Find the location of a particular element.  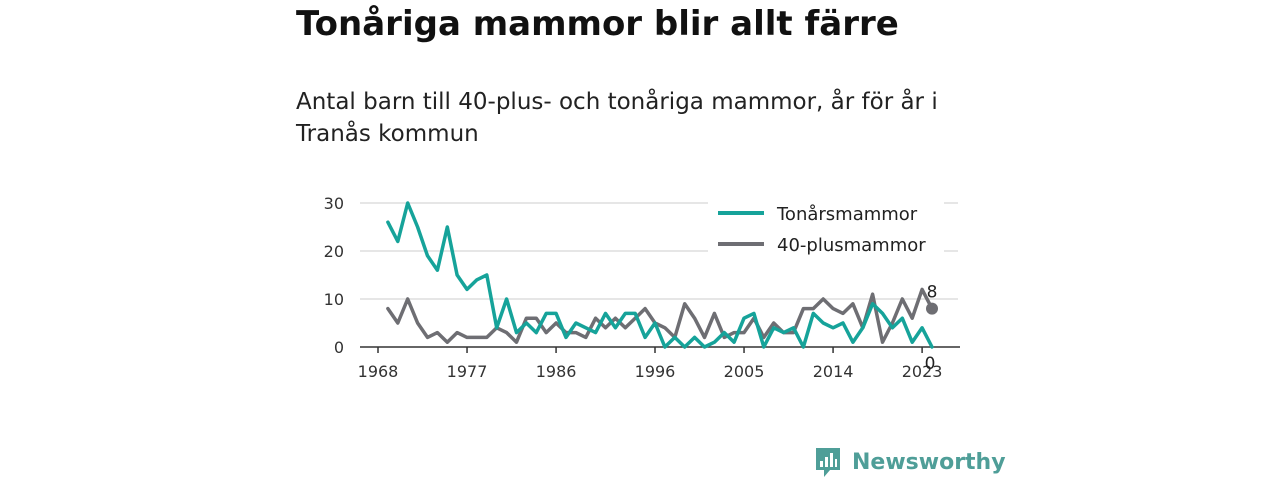

y-tick-label: 10 is located at coordinates (334, 299).